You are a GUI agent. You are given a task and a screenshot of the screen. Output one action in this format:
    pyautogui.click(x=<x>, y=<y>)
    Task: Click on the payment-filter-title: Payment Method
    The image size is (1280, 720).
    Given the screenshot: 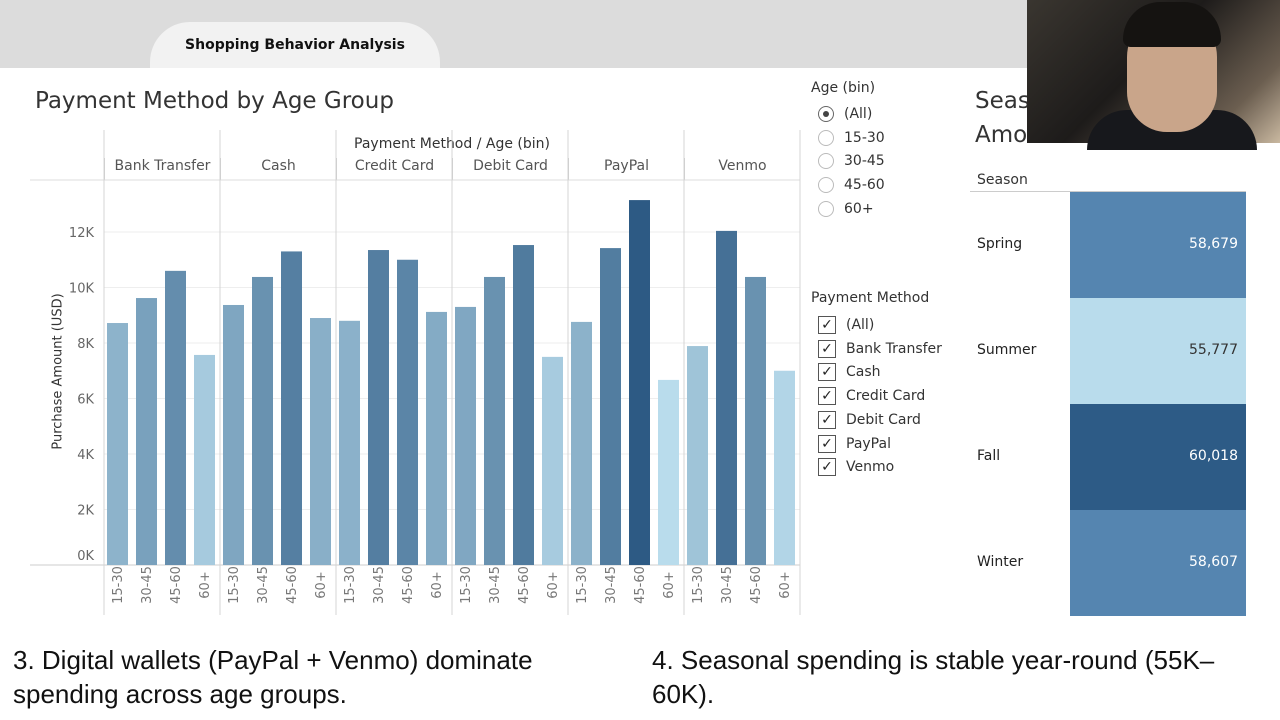 What is the action you would take?
    pyautogui.click(x=870, y=298)
    